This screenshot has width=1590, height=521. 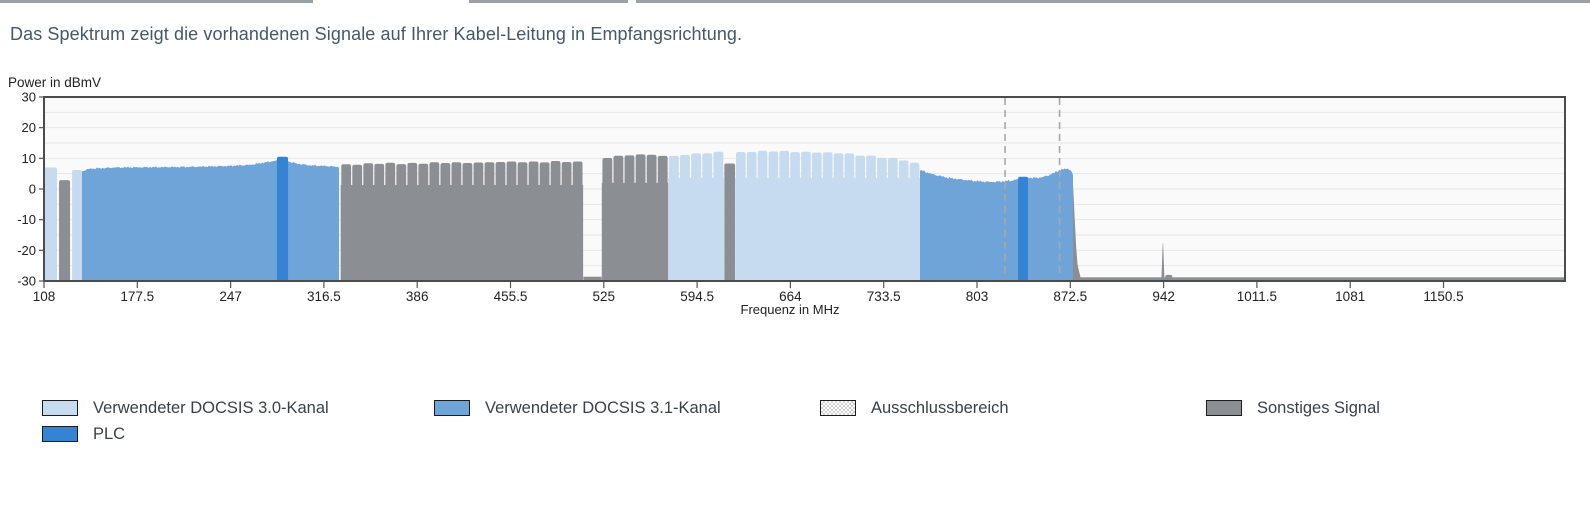 What do you see at coordinates (29, 97) in the screenshot?
I see `svg-text: 30` at bounding box center [29, 97].